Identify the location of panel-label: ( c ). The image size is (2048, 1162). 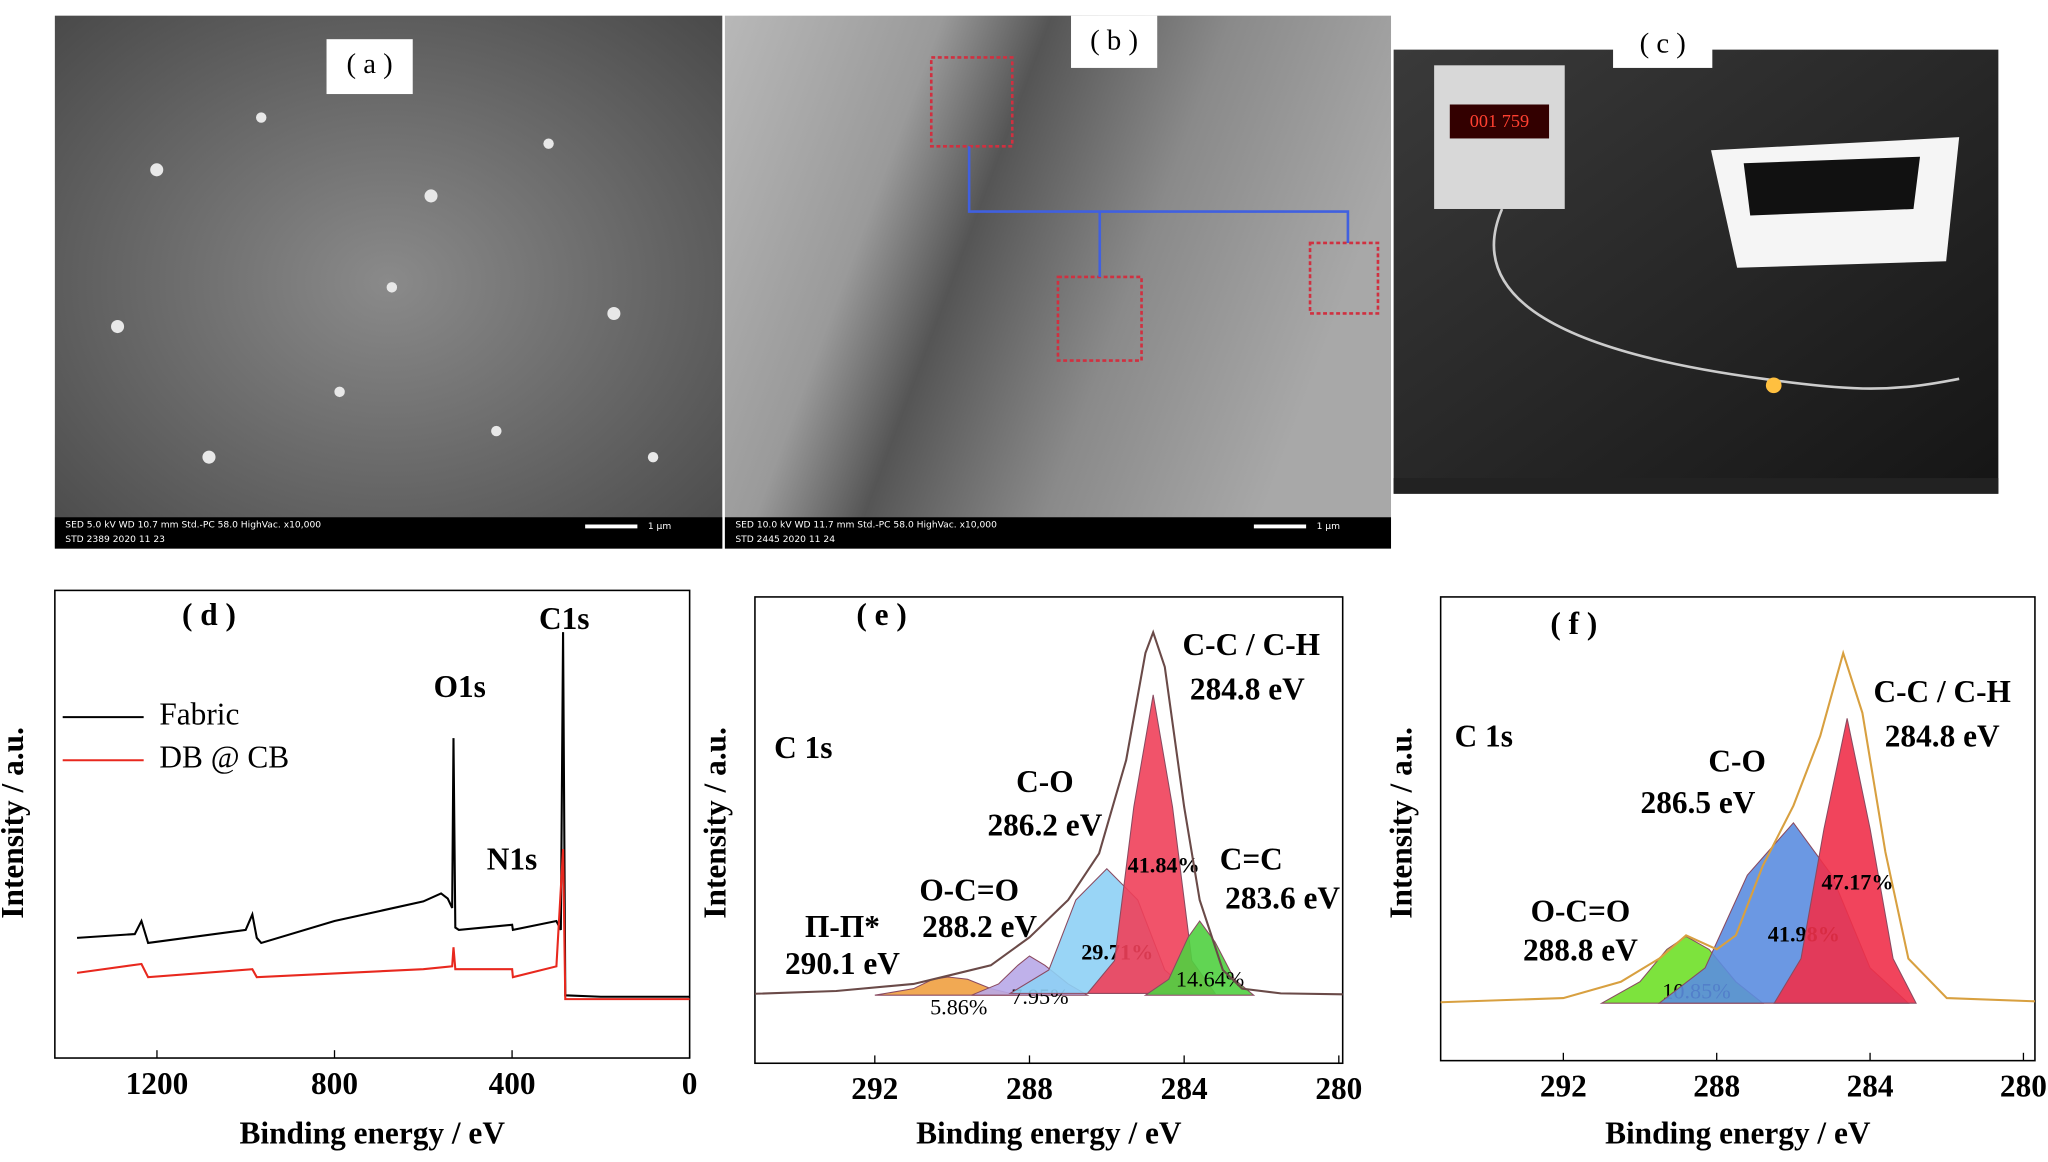
(1663, 43).